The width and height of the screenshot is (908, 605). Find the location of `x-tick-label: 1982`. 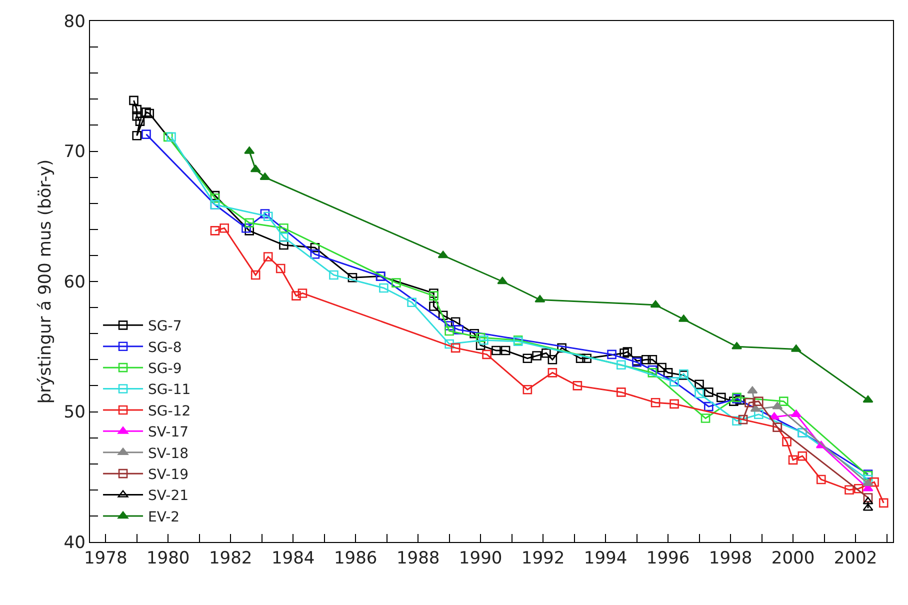

x-tick-label: 1982 is located at coordinates (230, 558).